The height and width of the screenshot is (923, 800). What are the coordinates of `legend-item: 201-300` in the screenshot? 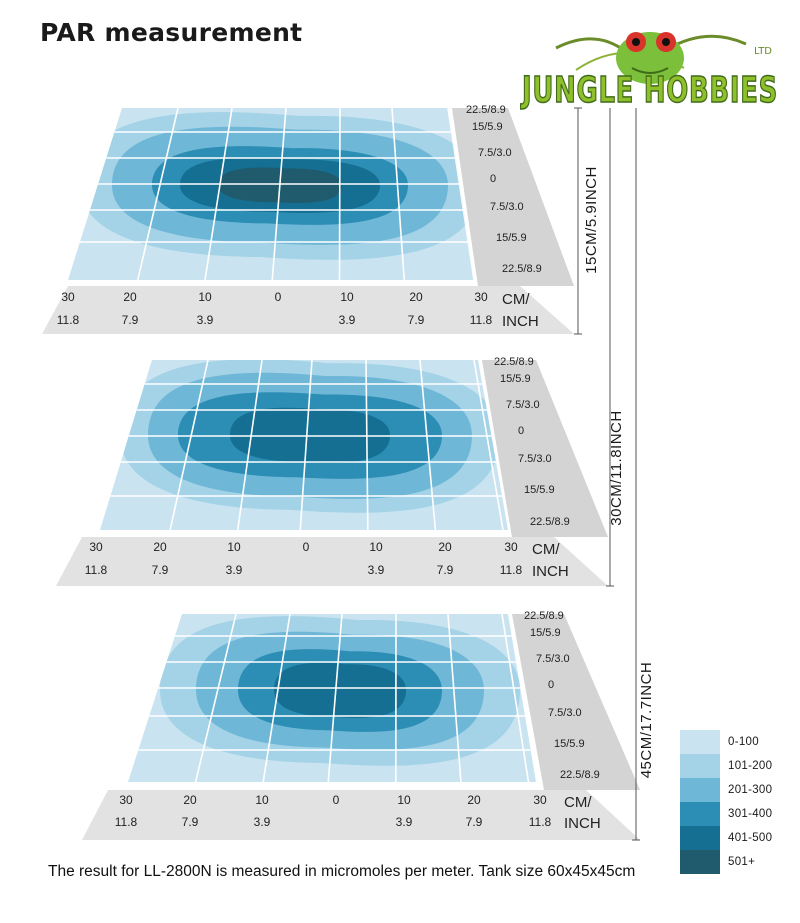 It's located at (726, 790).